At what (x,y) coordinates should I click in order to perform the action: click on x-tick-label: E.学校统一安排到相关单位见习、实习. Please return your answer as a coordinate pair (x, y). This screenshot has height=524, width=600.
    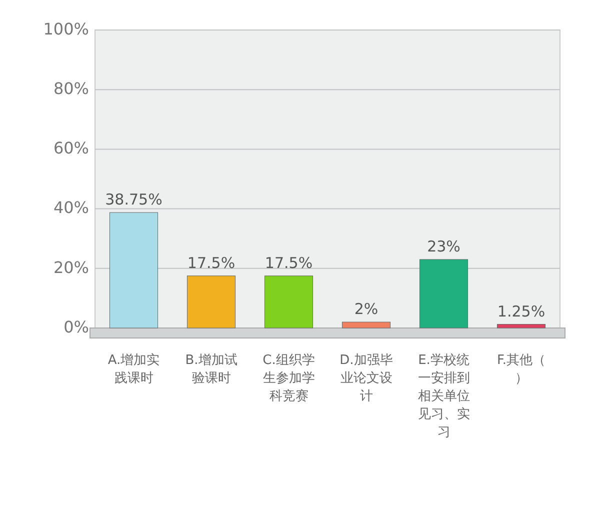
    Looking at the image, I should click on (444, 396).